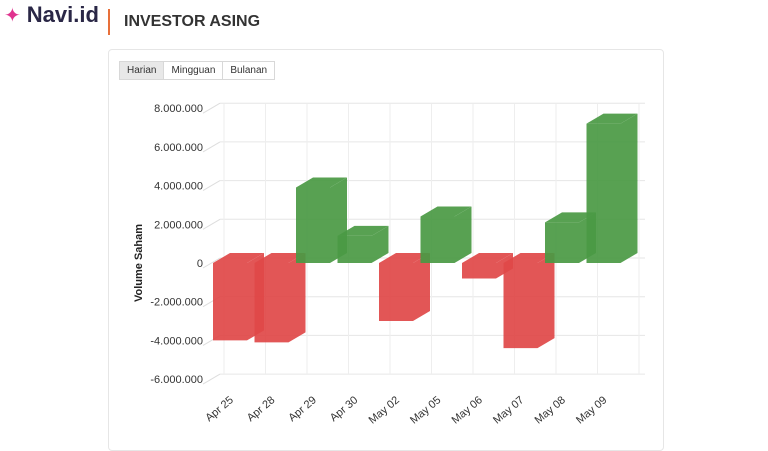  Describe the element at coordinates (176, 380) in the screenshot. I see `y-tick-label: -6.000.000` at that location.